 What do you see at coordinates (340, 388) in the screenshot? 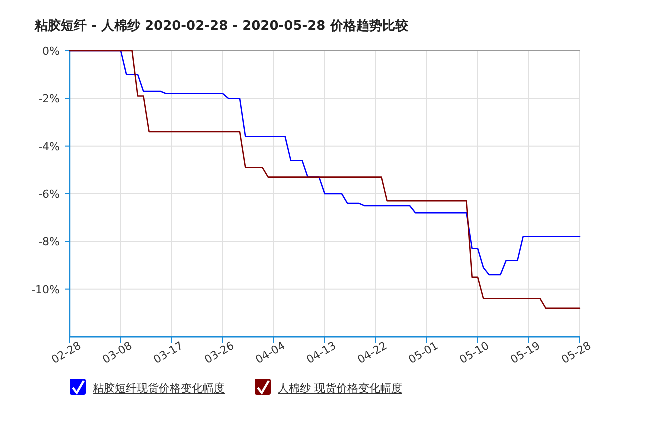
I see `legend-label: 人棉纱 现货价格变化幅度` at bounding box center [340, 388].